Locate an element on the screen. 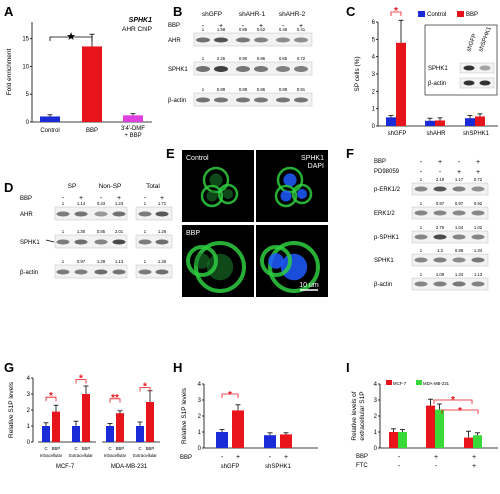  density-value: 0.41 is located at coordinates (301, 29).